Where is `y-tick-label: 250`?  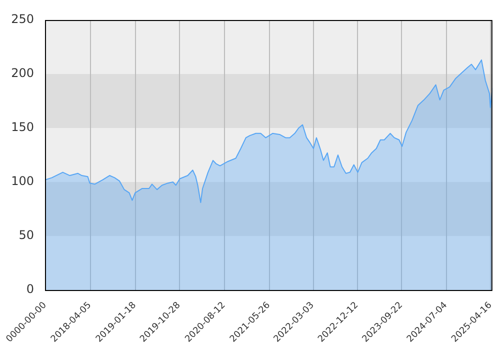
y-tick-label: 250 is located at coordinates (22, 19).